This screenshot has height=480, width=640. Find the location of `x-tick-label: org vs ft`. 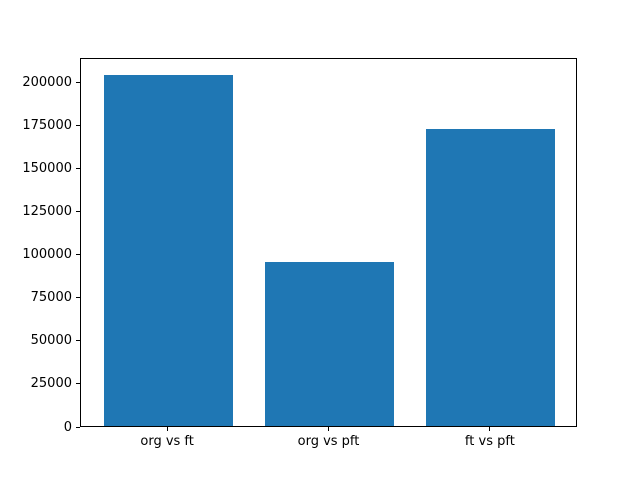

x-tick-label: org vs ft is located at coordinates (167, 441).